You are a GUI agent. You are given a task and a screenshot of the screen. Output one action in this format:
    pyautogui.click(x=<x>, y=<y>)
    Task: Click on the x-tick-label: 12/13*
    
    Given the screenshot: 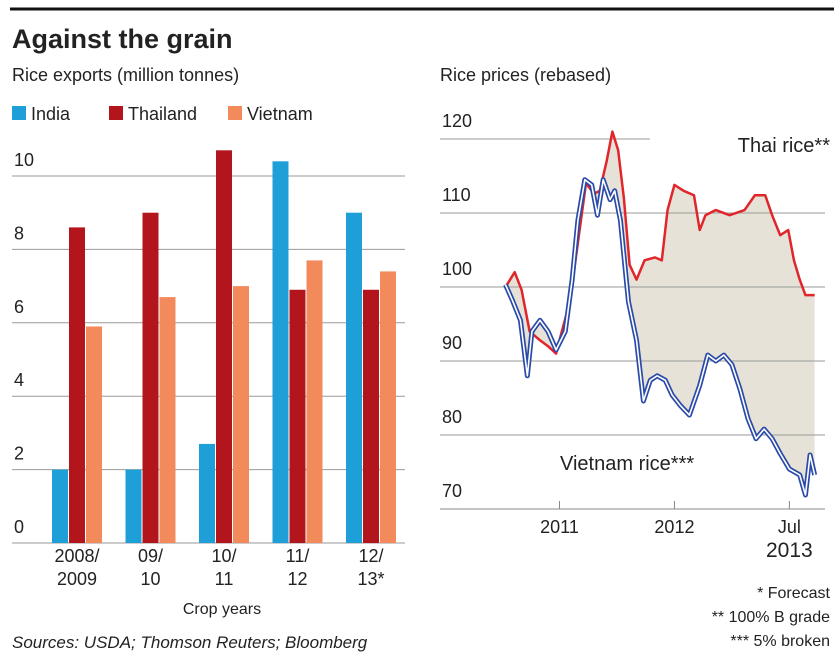 What is the action you would take?
    pyautogui.click(x=370, y=567)
    